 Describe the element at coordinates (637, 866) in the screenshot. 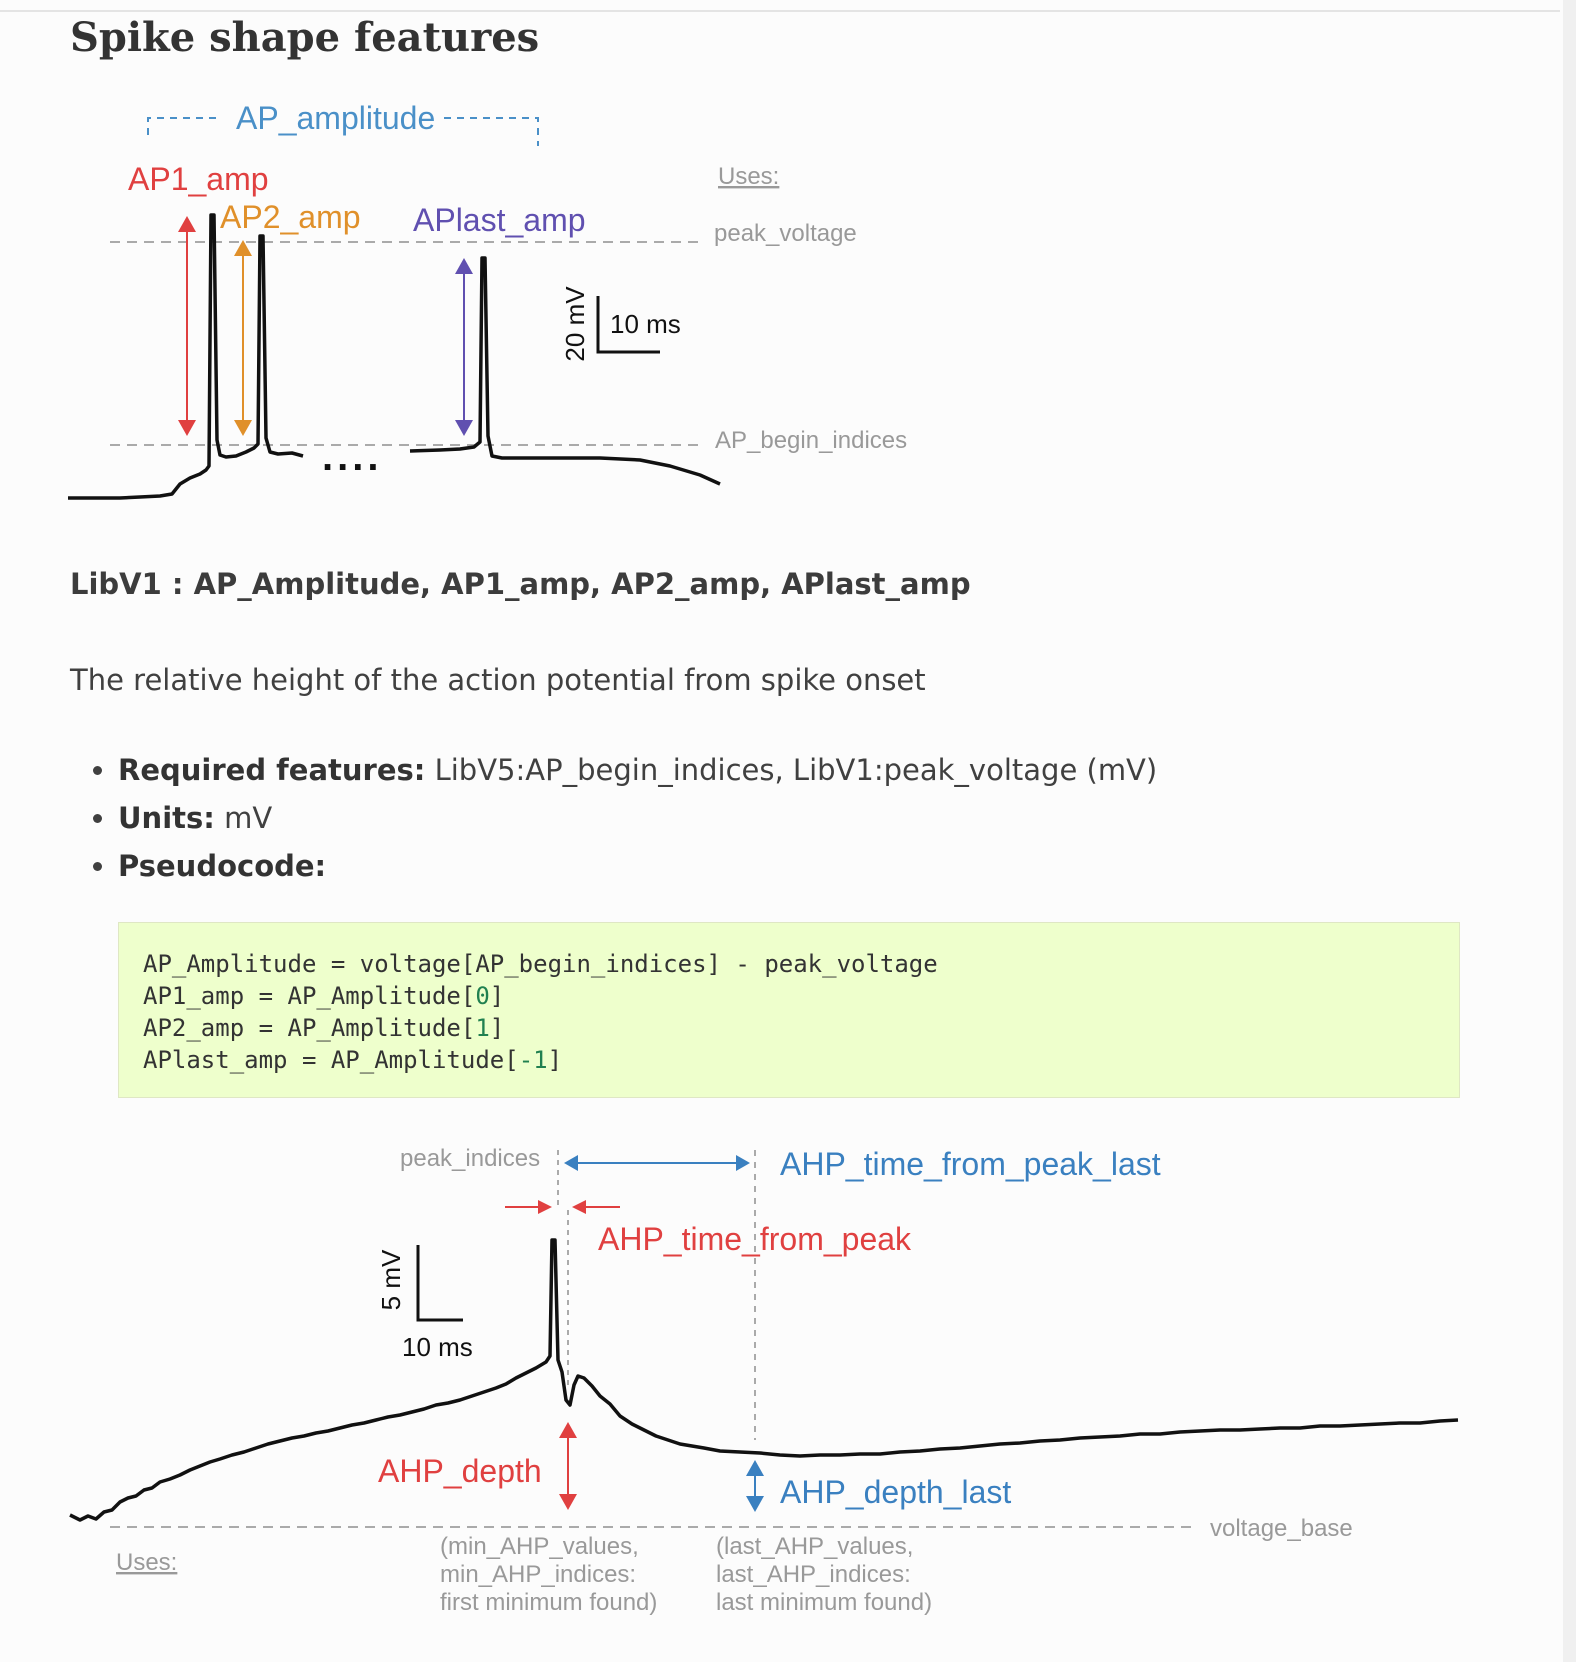

I see `pseudocode-item: Pseudocode:` at that location.